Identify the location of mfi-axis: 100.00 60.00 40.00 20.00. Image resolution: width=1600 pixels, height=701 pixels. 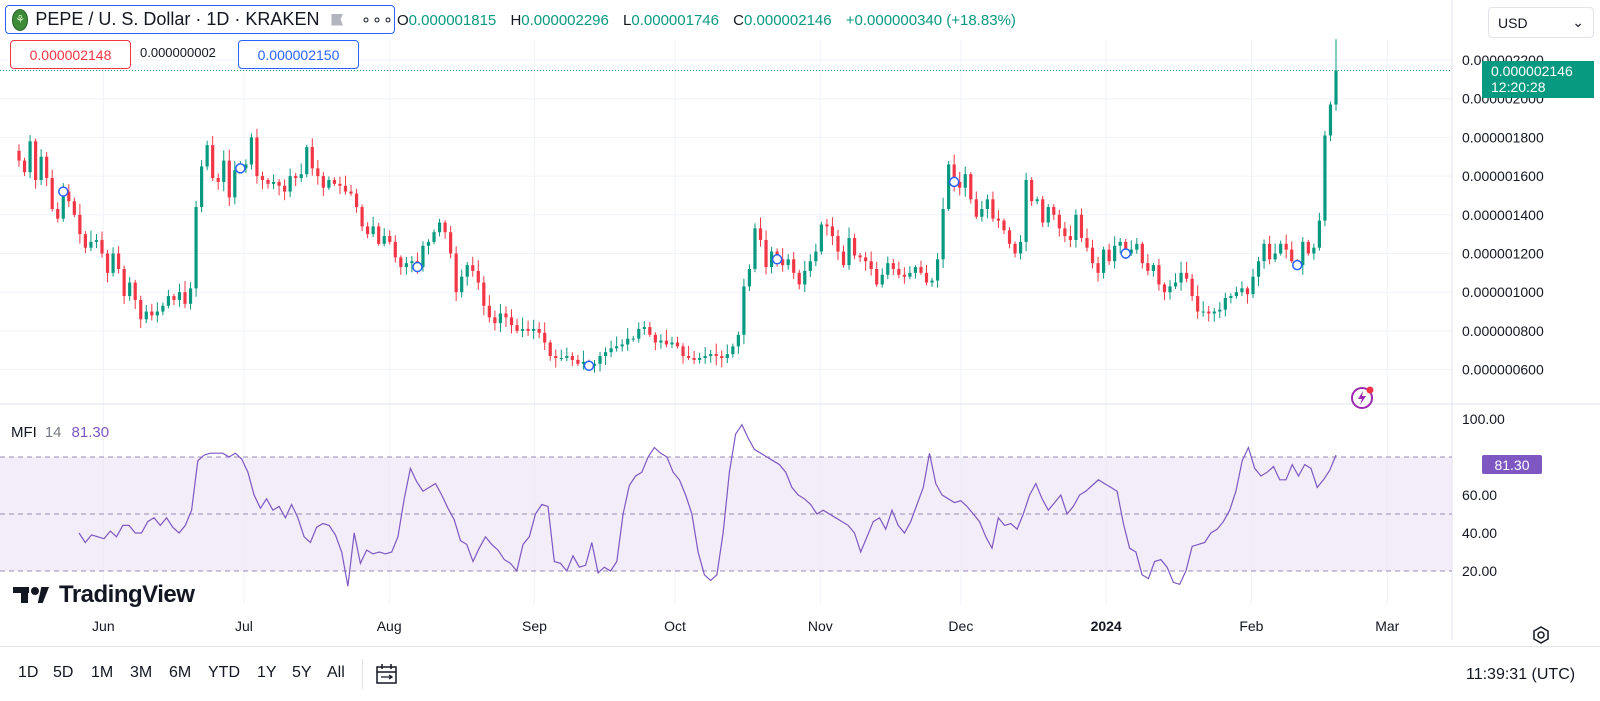
(1483, 495).